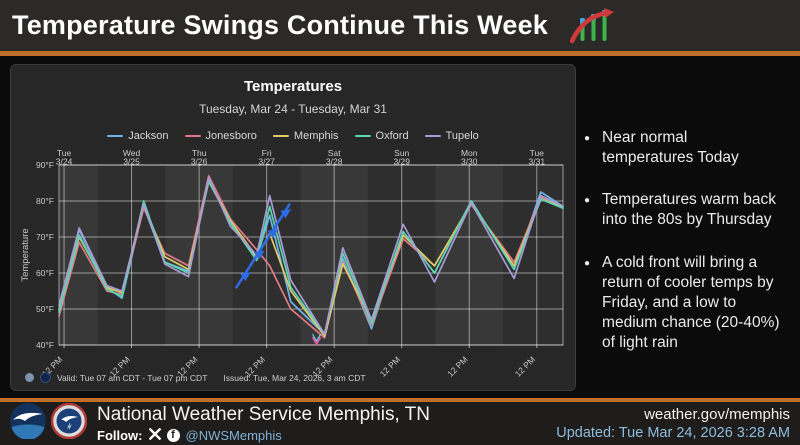  Describe the element at coordinates (533, 255) in the screenshot. I see `day-band` at that location.